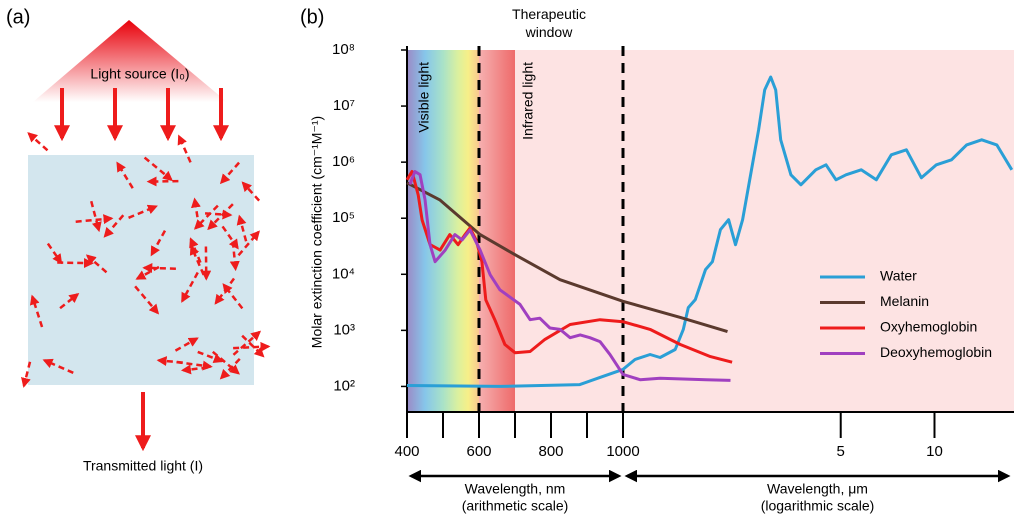 The height and width of the screenshot is (518, 1014). Describe the element at coordinates (622, 451) in the screenshot. I see `x-tick-label: 1000` at that location.